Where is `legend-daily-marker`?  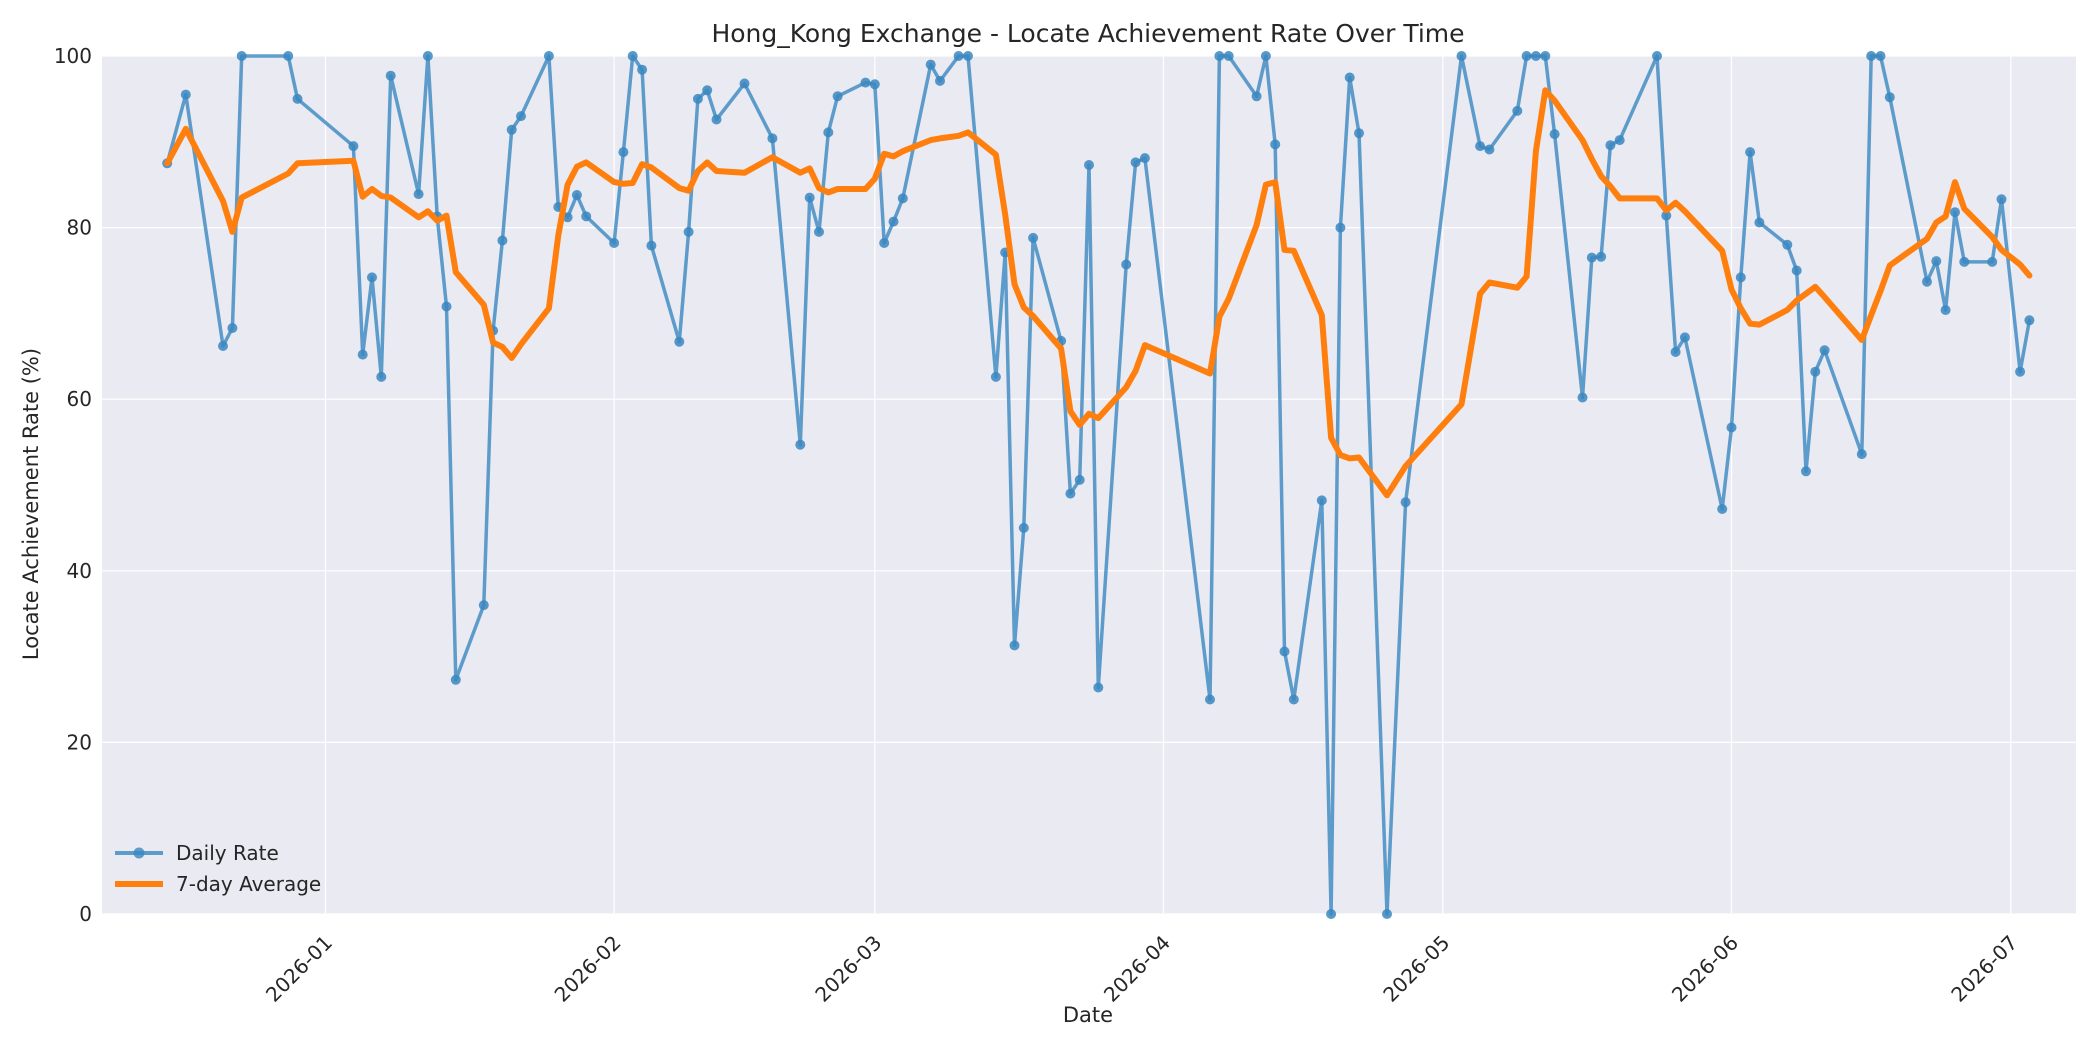
legend-daily-marker is located at coordinates (139, 853).